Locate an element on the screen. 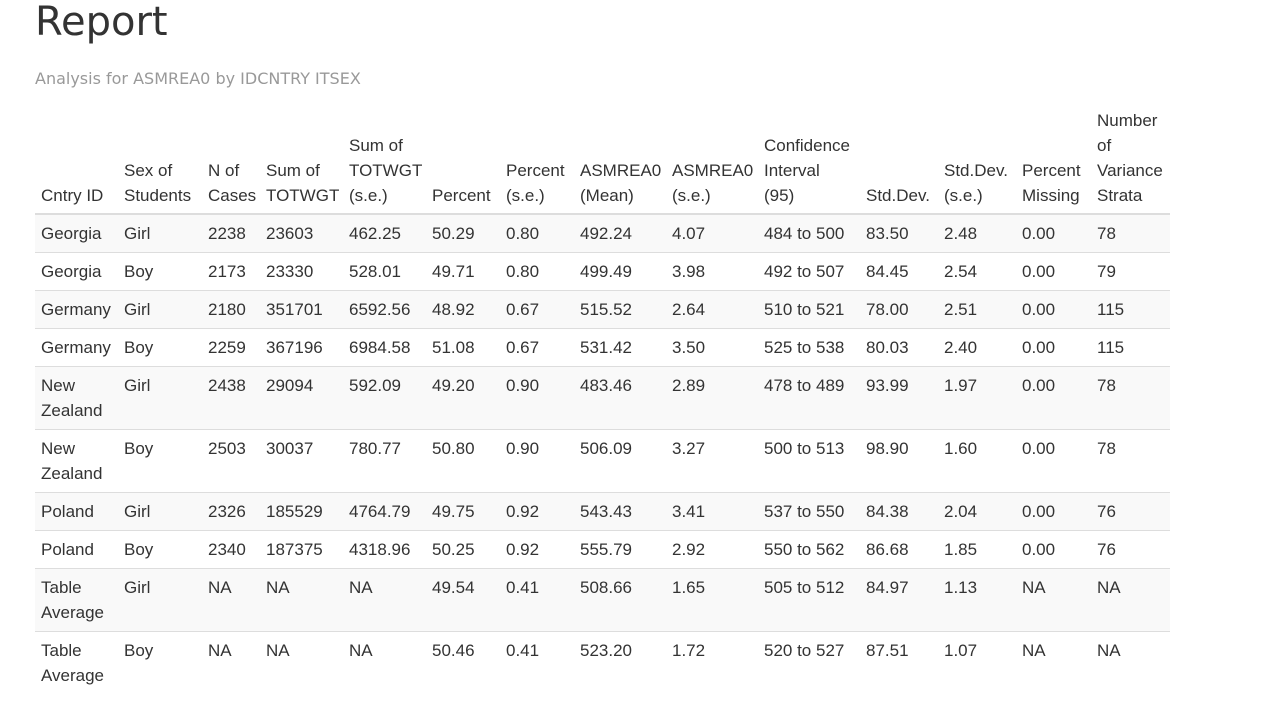 The image size is (1267, 713). table-cell: 543.43 is located at coordinates (620, 511).